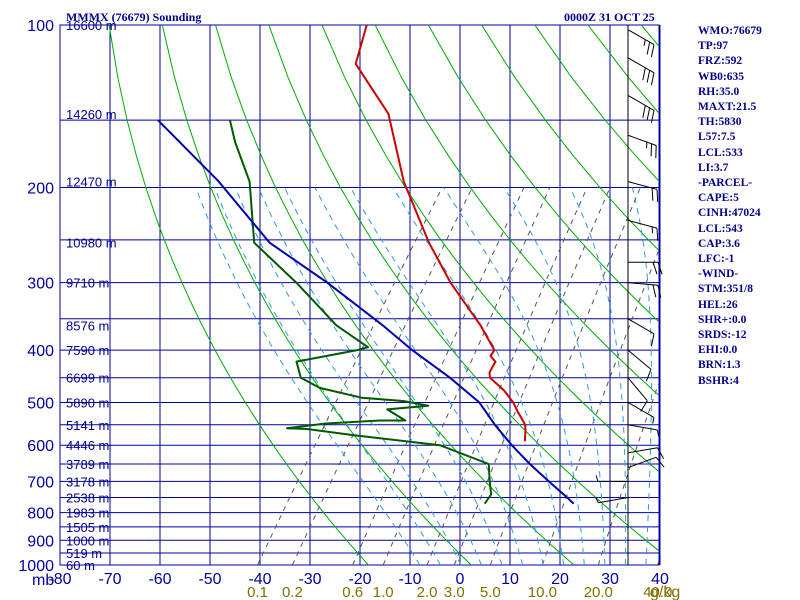 This screenshot has height=600, width=800. What do you see at coordinates (309, 579) in the screenshot?
I see `temperature-tick-label: -30` at bounding box center [309, 579].